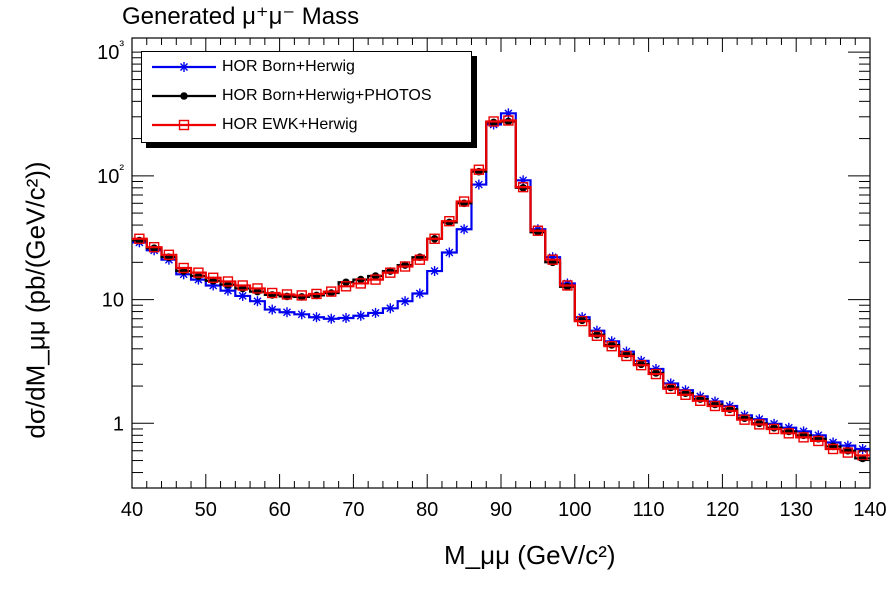 The height and width of the screenshot is (590, 893). What do you see at coordinates (530, 555) in the screenshot?
I see `x-axis-label: M_μμ (GeV/c²)` at bounding box center [530, 555].